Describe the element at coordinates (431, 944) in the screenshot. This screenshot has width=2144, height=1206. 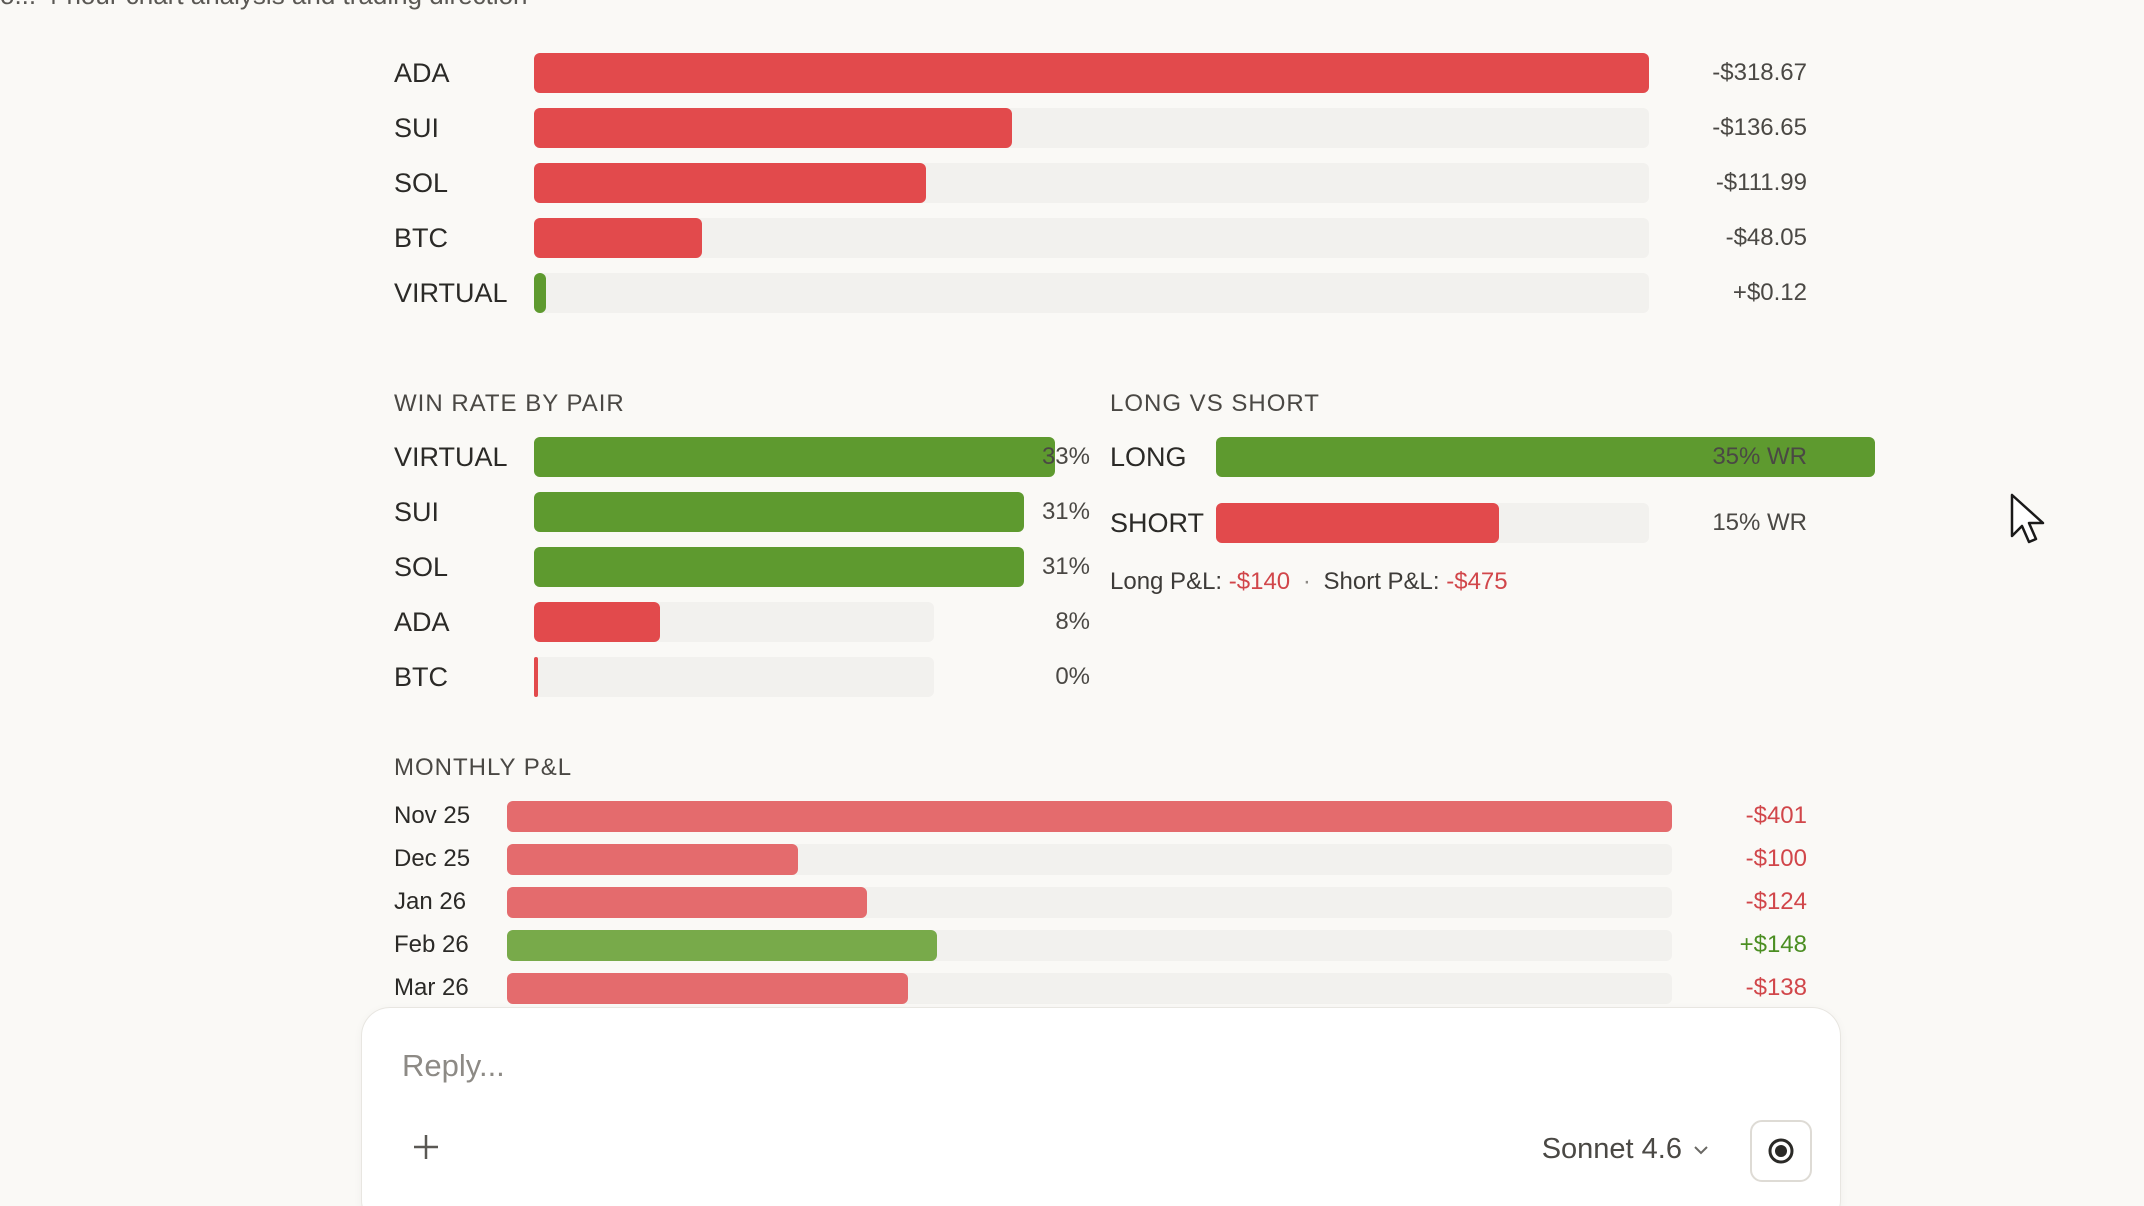
I see `monthly-row-label: Feb 26` at that location.